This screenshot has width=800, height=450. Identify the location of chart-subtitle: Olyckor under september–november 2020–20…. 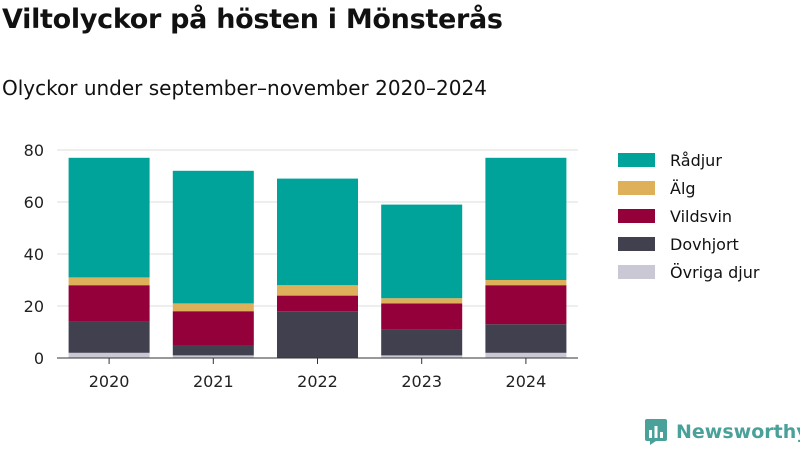
(244, 88).